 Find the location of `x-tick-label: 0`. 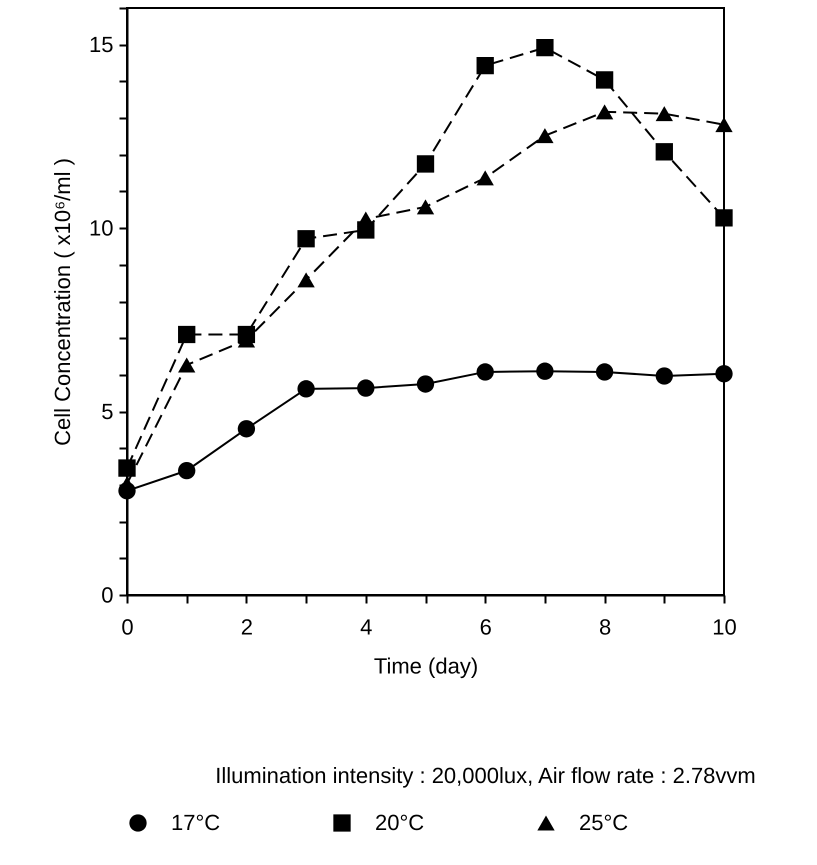

x-tick-label: 0 is located at coordinates (127, 627).